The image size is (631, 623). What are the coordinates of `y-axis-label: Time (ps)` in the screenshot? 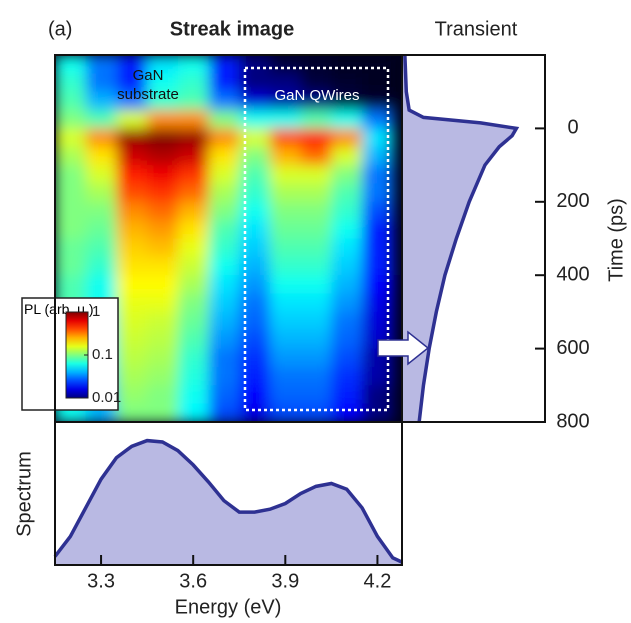 It's located at (616, 240).